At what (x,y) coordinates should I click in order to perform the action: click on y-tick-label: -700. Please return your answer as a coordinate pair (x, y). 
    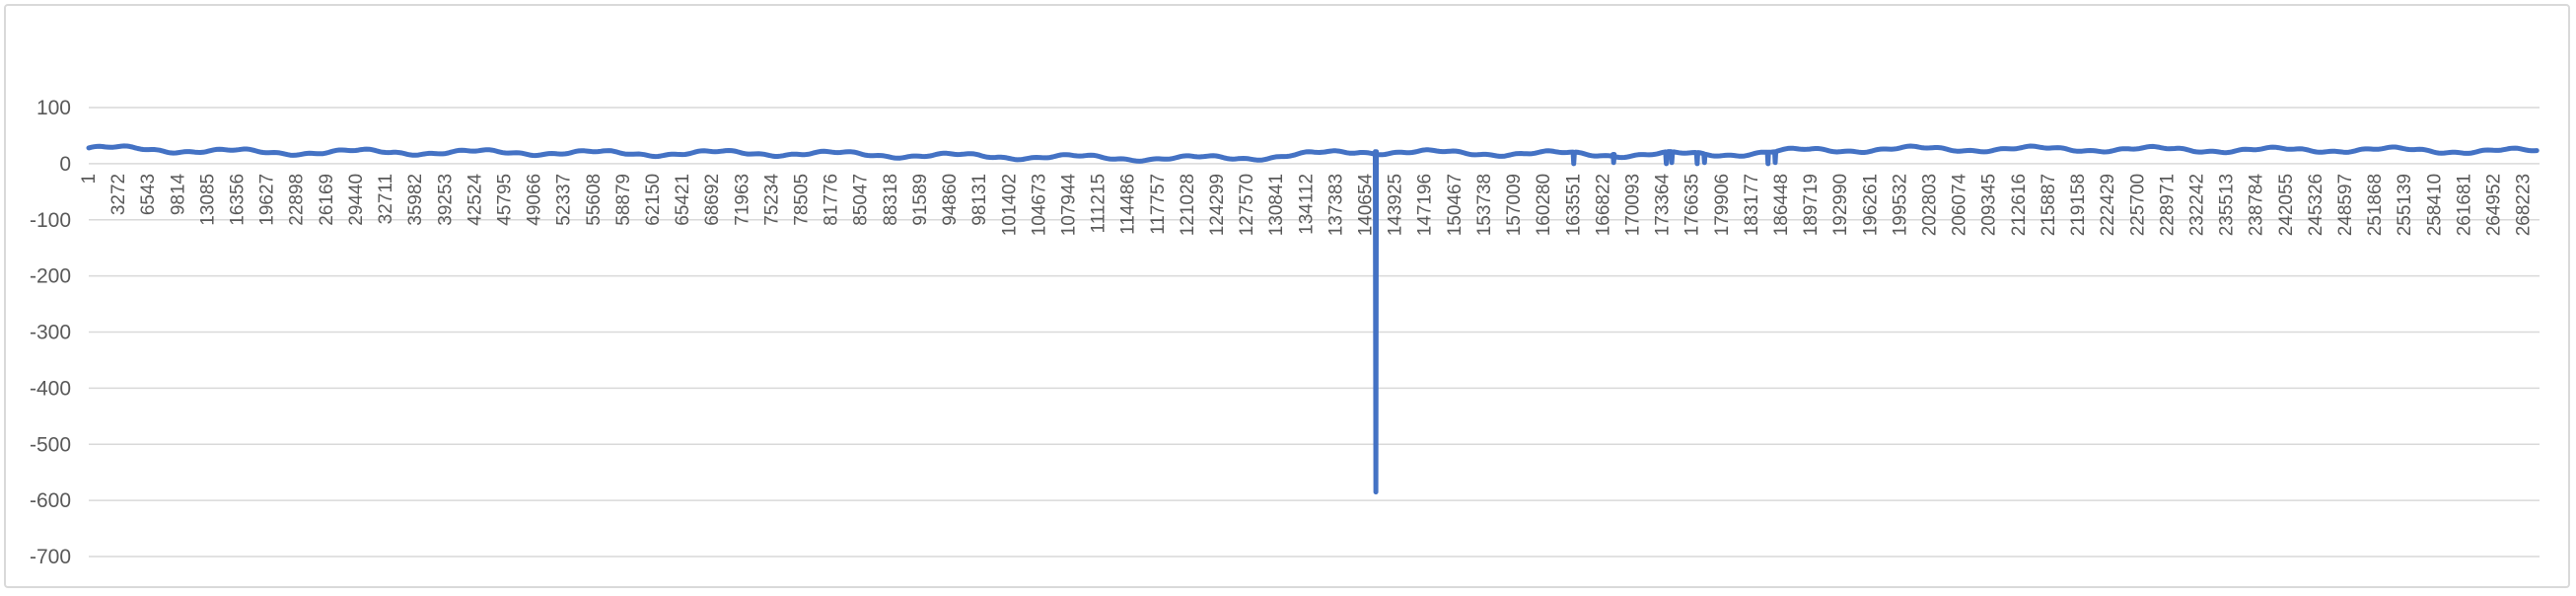
    Looking at the image, I should click on (50, 557).